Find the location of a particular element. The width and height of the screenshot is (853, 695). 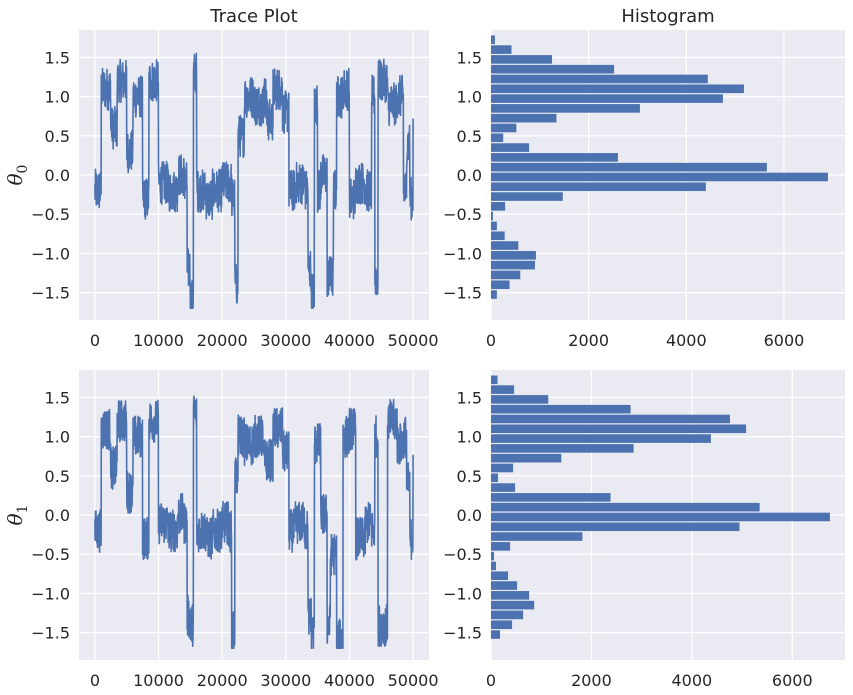

x-tick-label: 10000 is located at coordinates (158, 340).